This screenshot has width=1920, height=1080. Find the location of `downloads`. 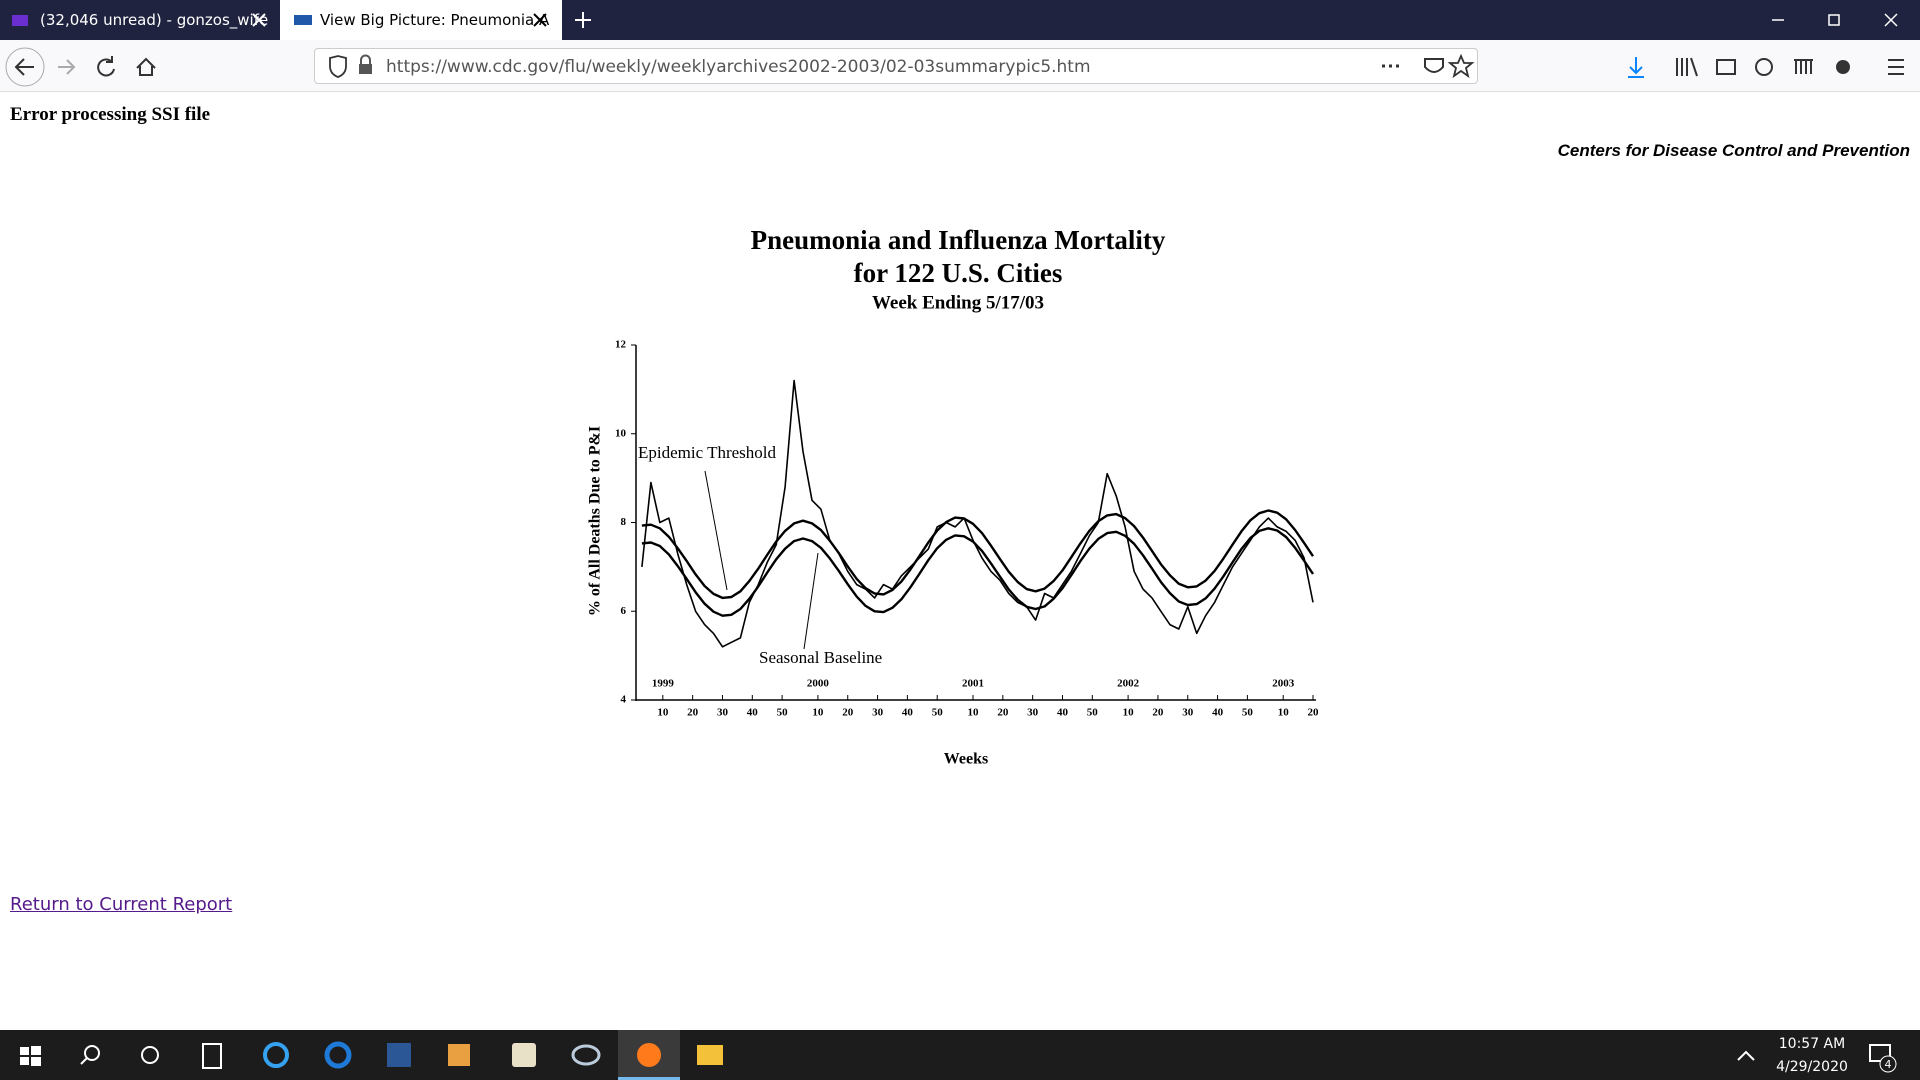

downloads is located at coordinates (1636, 67).